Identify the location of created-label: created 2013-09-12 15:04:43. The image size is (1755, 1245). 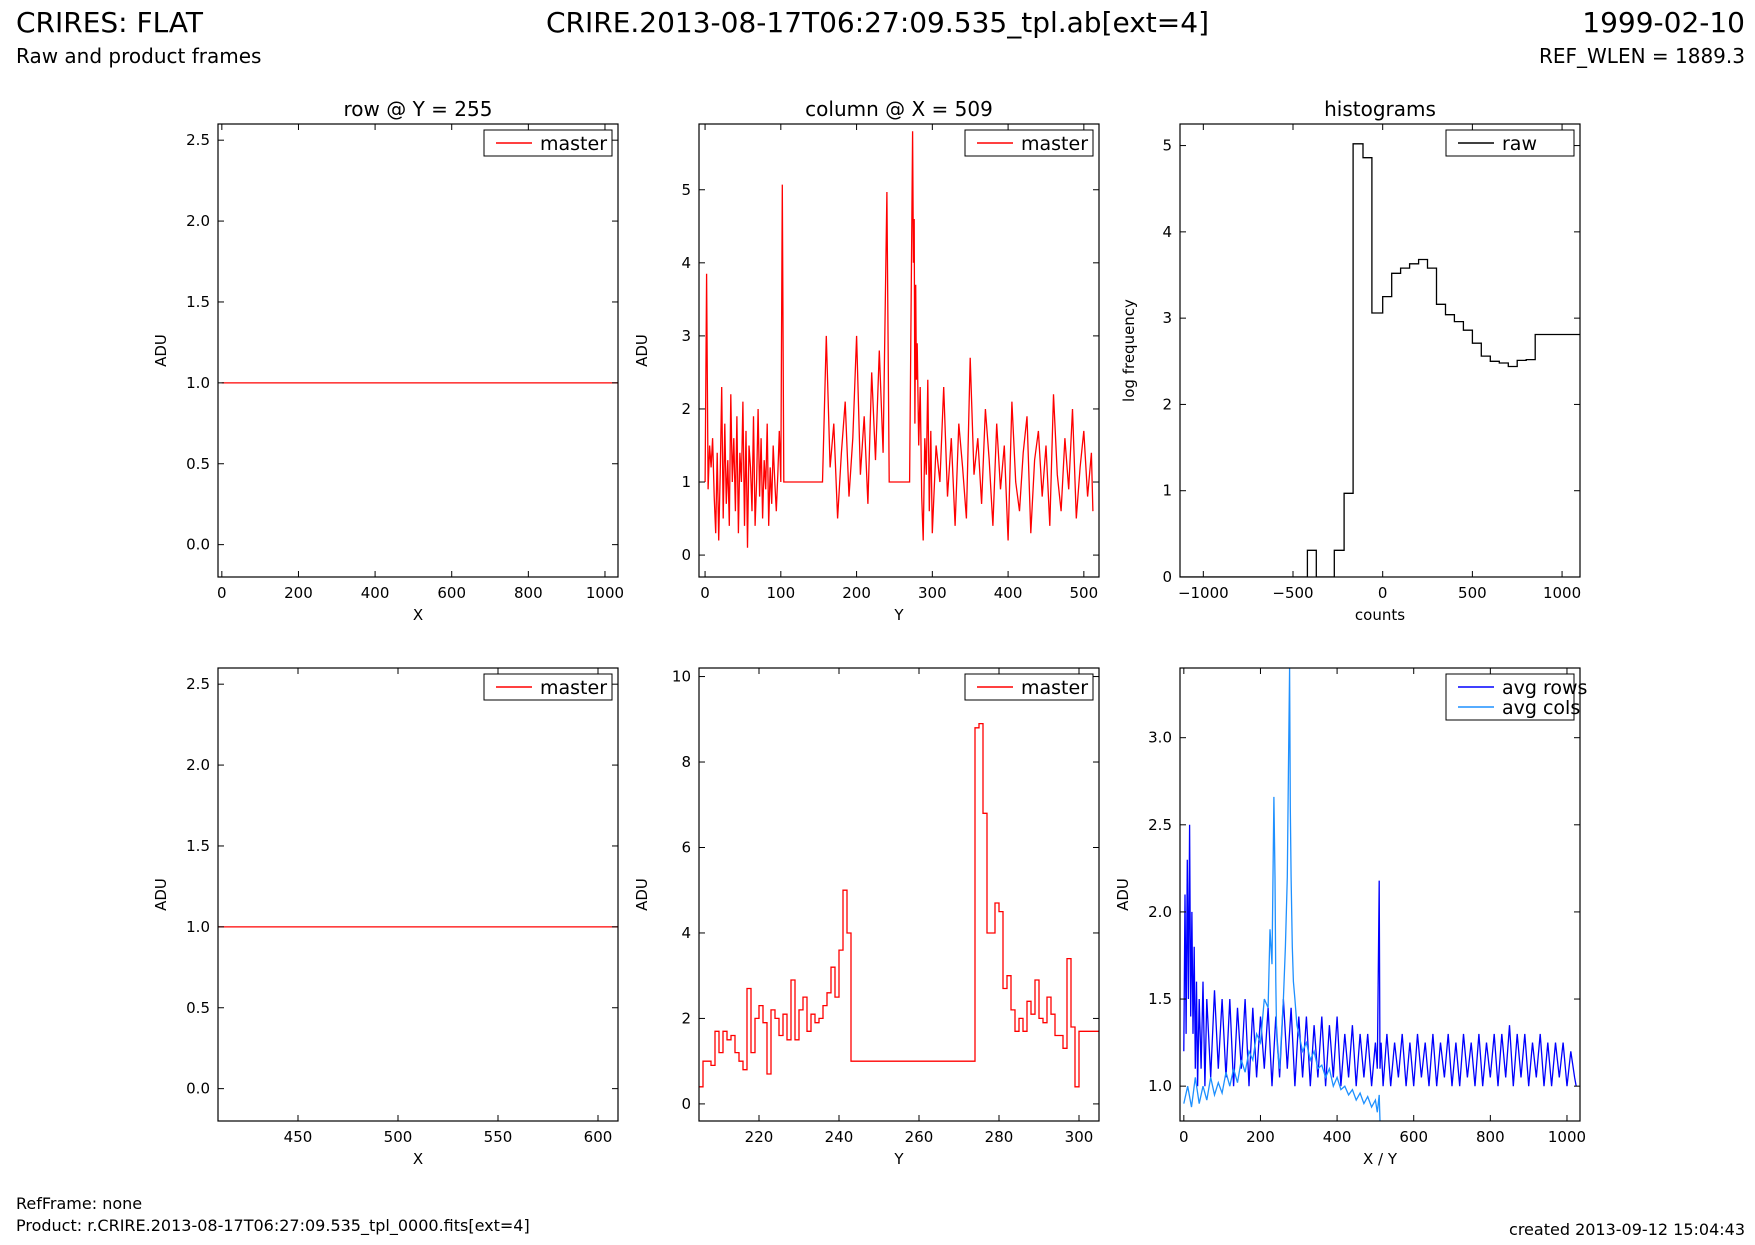
(1627, 1229).